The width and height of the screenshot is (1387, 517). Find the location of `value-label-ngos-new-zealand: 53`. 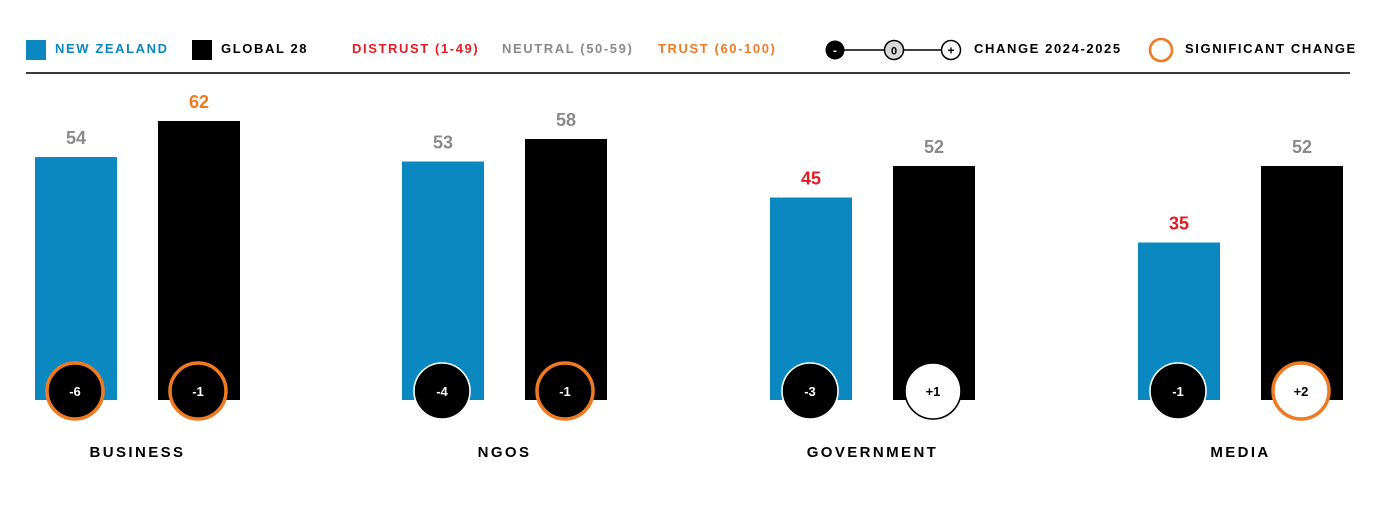

value-label-ngos-new-zealand: 53 is located at coordinates (443, 143).